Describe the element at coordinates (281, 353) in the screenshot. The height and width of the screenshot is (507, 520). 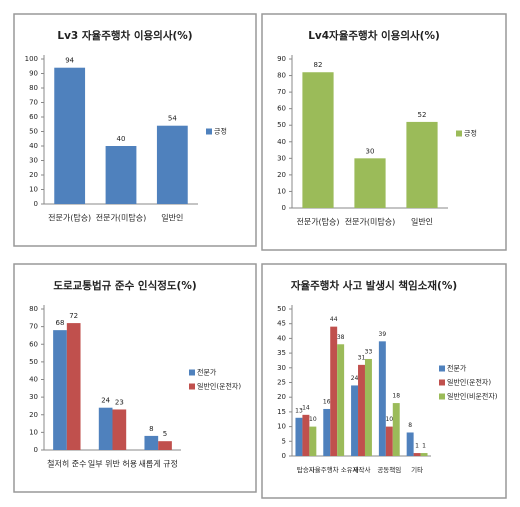
I see `y-tick-label: 35` at that location.